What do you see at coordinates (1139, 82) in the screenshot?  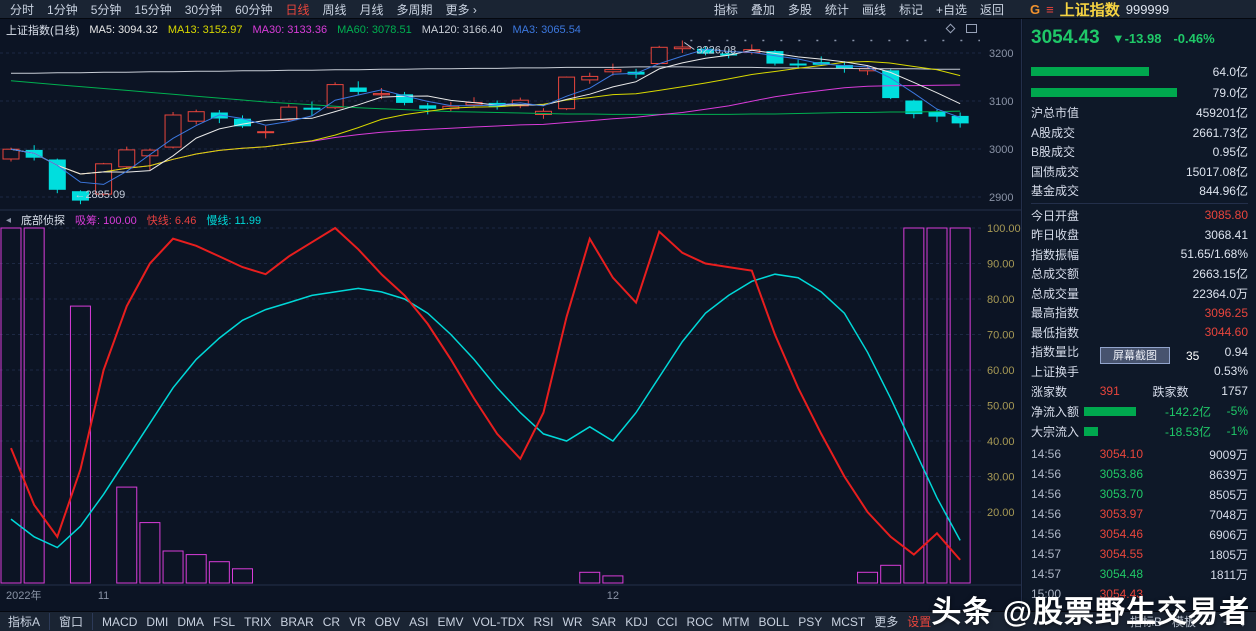 I see `updown-volume-bars: 64.0亿 79.0亿` at bounding box center [1139, 82].